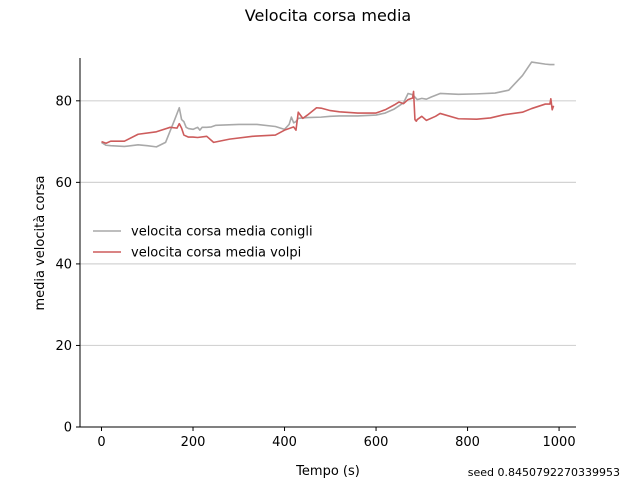 The height and width of the screenshot is (480, 640). What do you see at coordinates (63, 183) in the screenshot?
I see `y-tick-label: 60` at bounding box center [63, 183].